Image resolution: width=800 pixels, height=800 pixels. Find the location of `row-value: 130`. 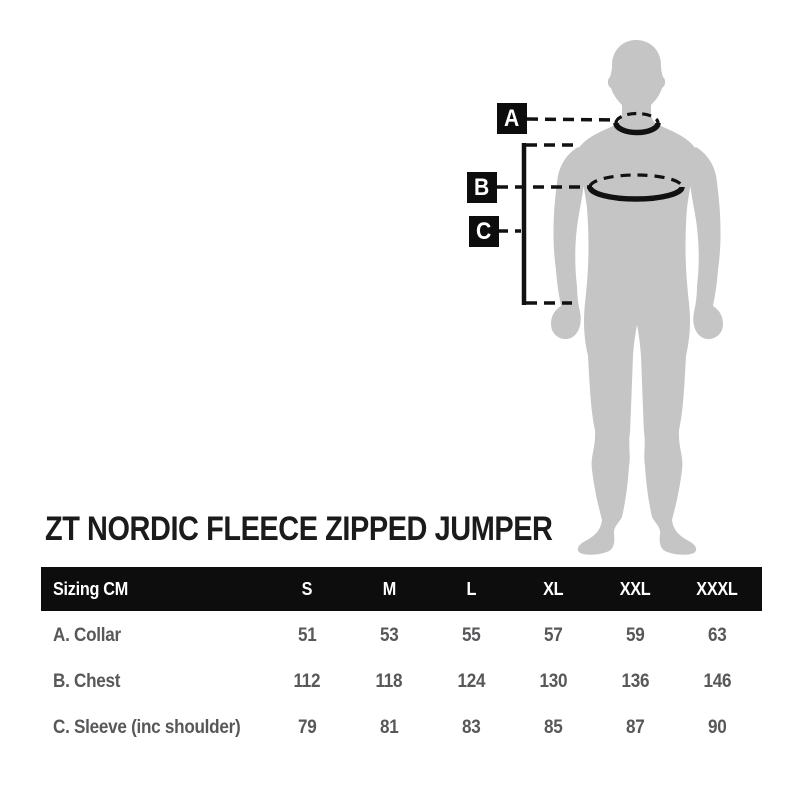

row-value: 130 is located at coordinates (553, 681).